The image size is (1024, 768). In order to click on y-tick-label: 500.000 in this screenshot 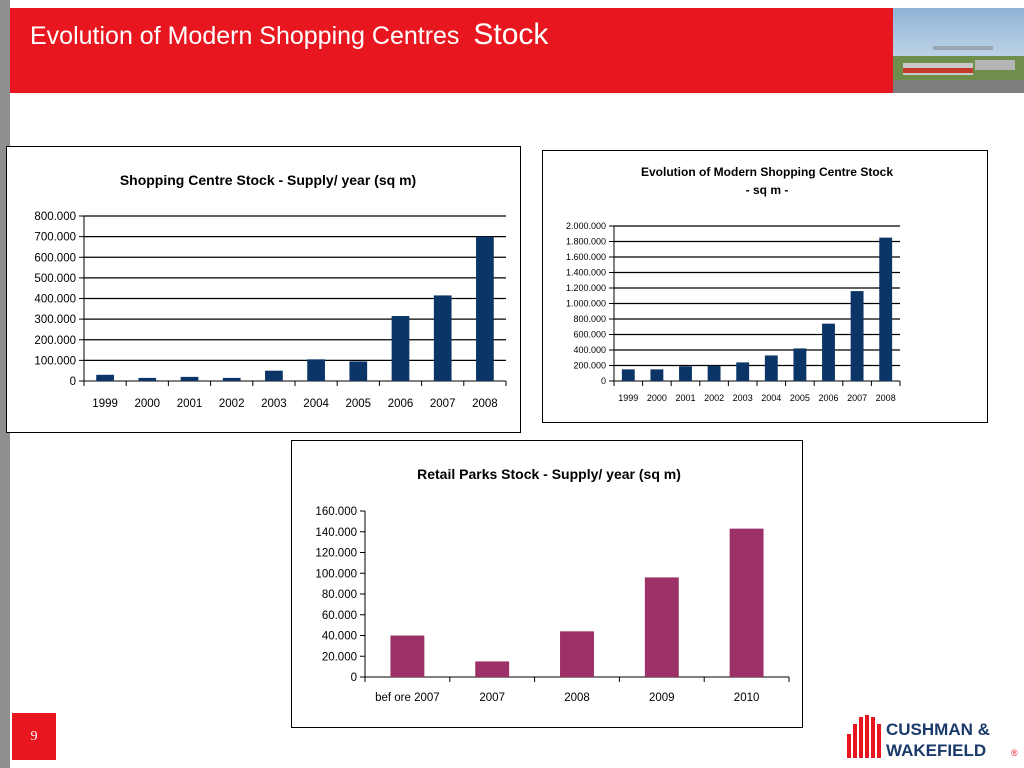, I will do `click(55, 279)`.